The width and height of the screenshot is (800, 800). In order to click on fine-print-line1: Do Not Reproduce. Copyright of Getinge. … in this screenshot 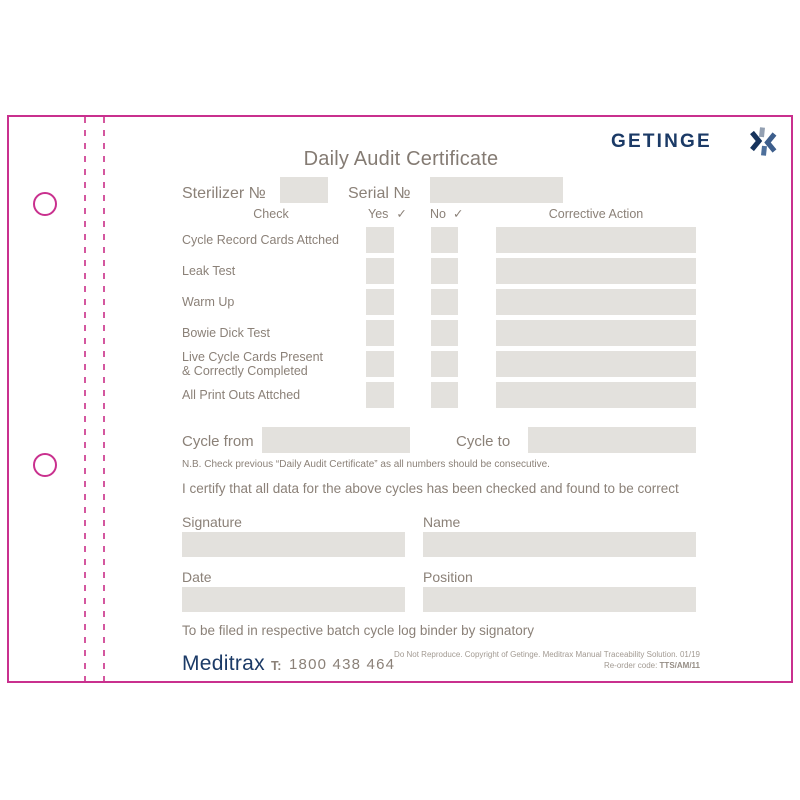, I will do `click(547, 654)`.